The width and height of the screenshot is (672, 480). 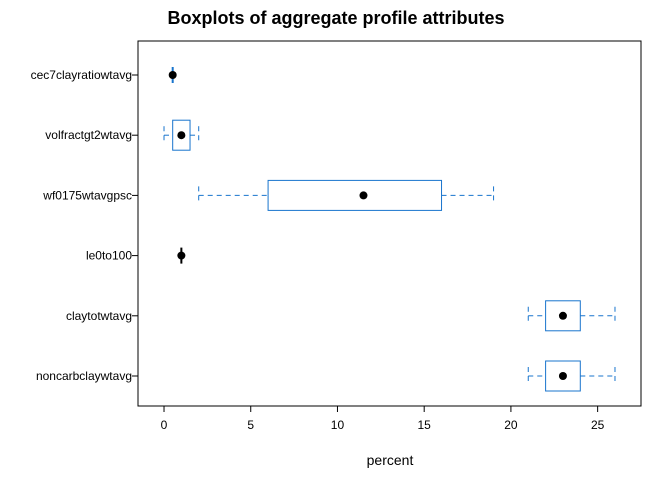 I want to click on box-group-cec7clayratiowtavg, so click(x=172, y=75).